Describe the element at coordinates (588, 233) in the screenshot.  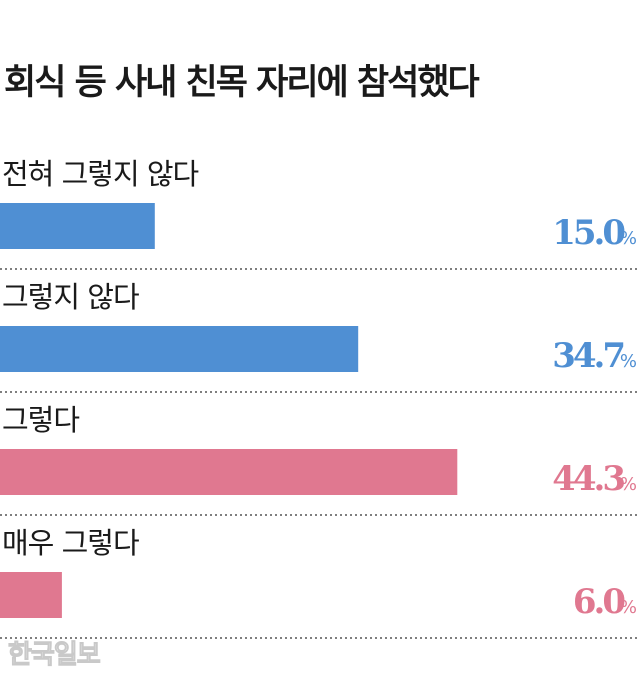
I see `value-label: 15.0` at that location.